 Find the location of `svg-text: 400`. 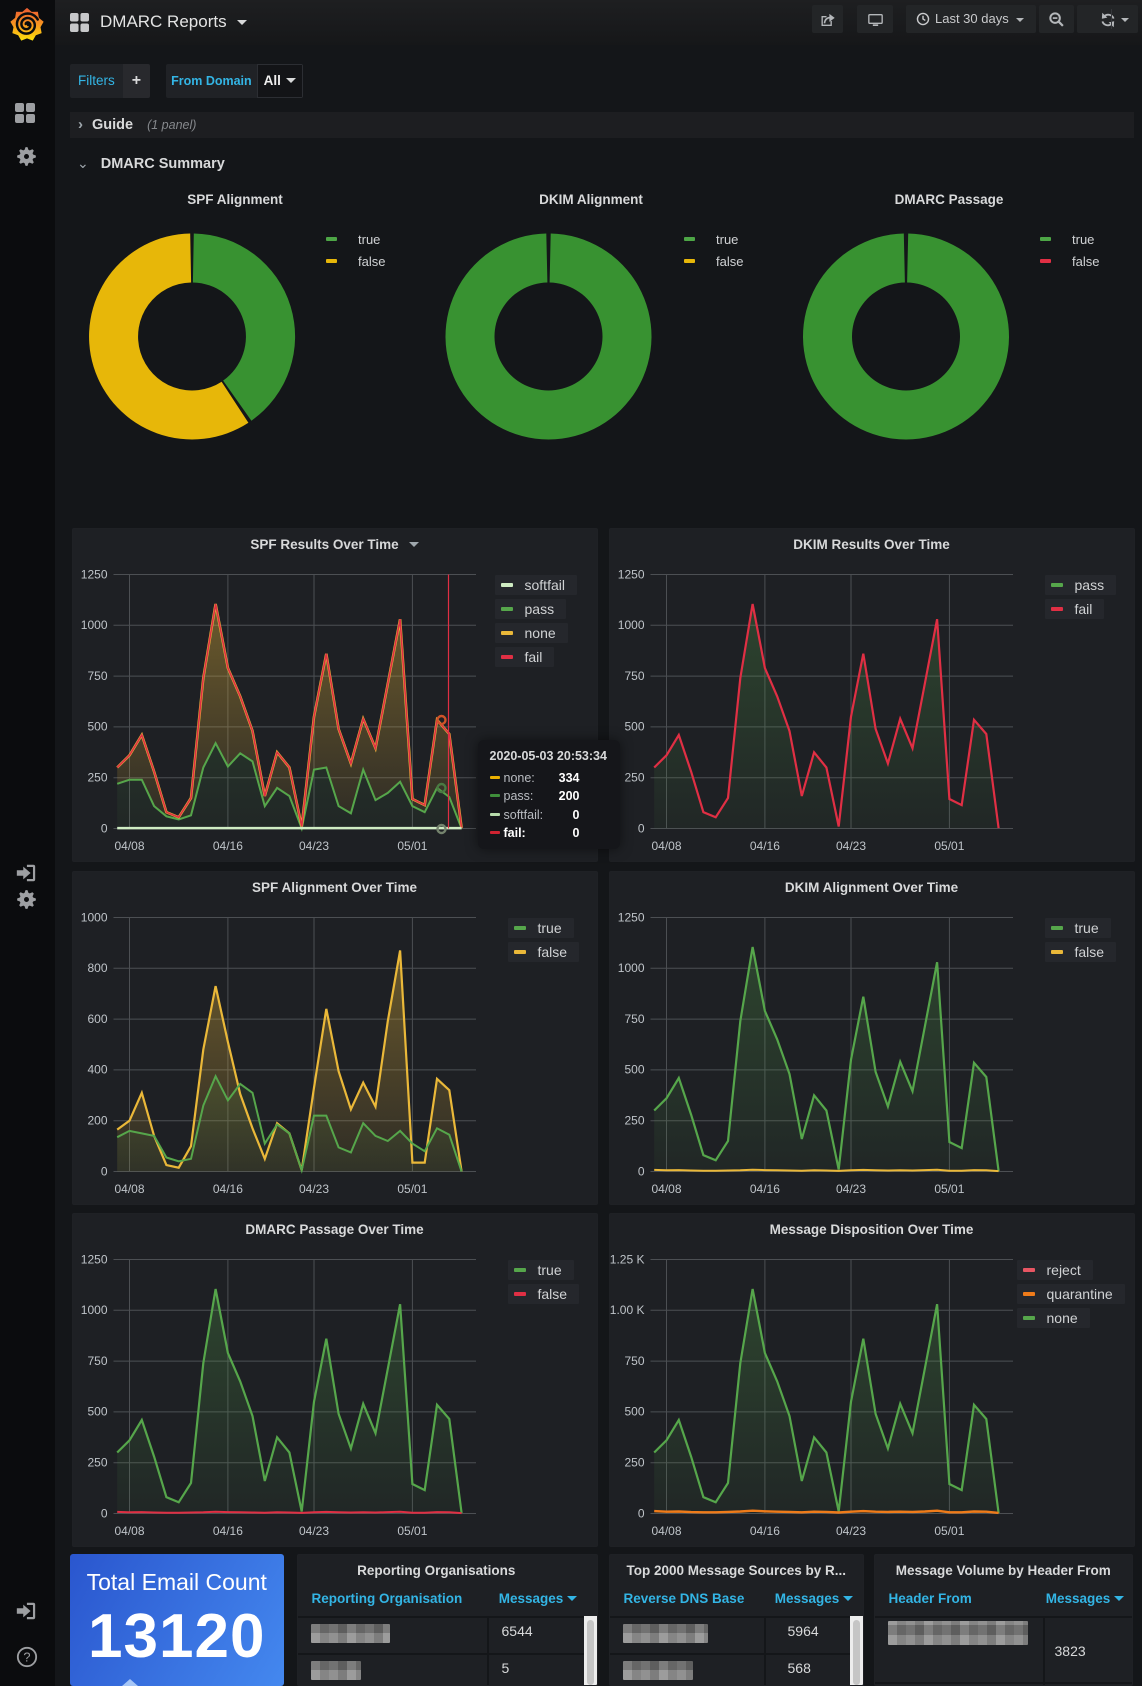

svg-text: 400 is located at coordinates (97, 1070).